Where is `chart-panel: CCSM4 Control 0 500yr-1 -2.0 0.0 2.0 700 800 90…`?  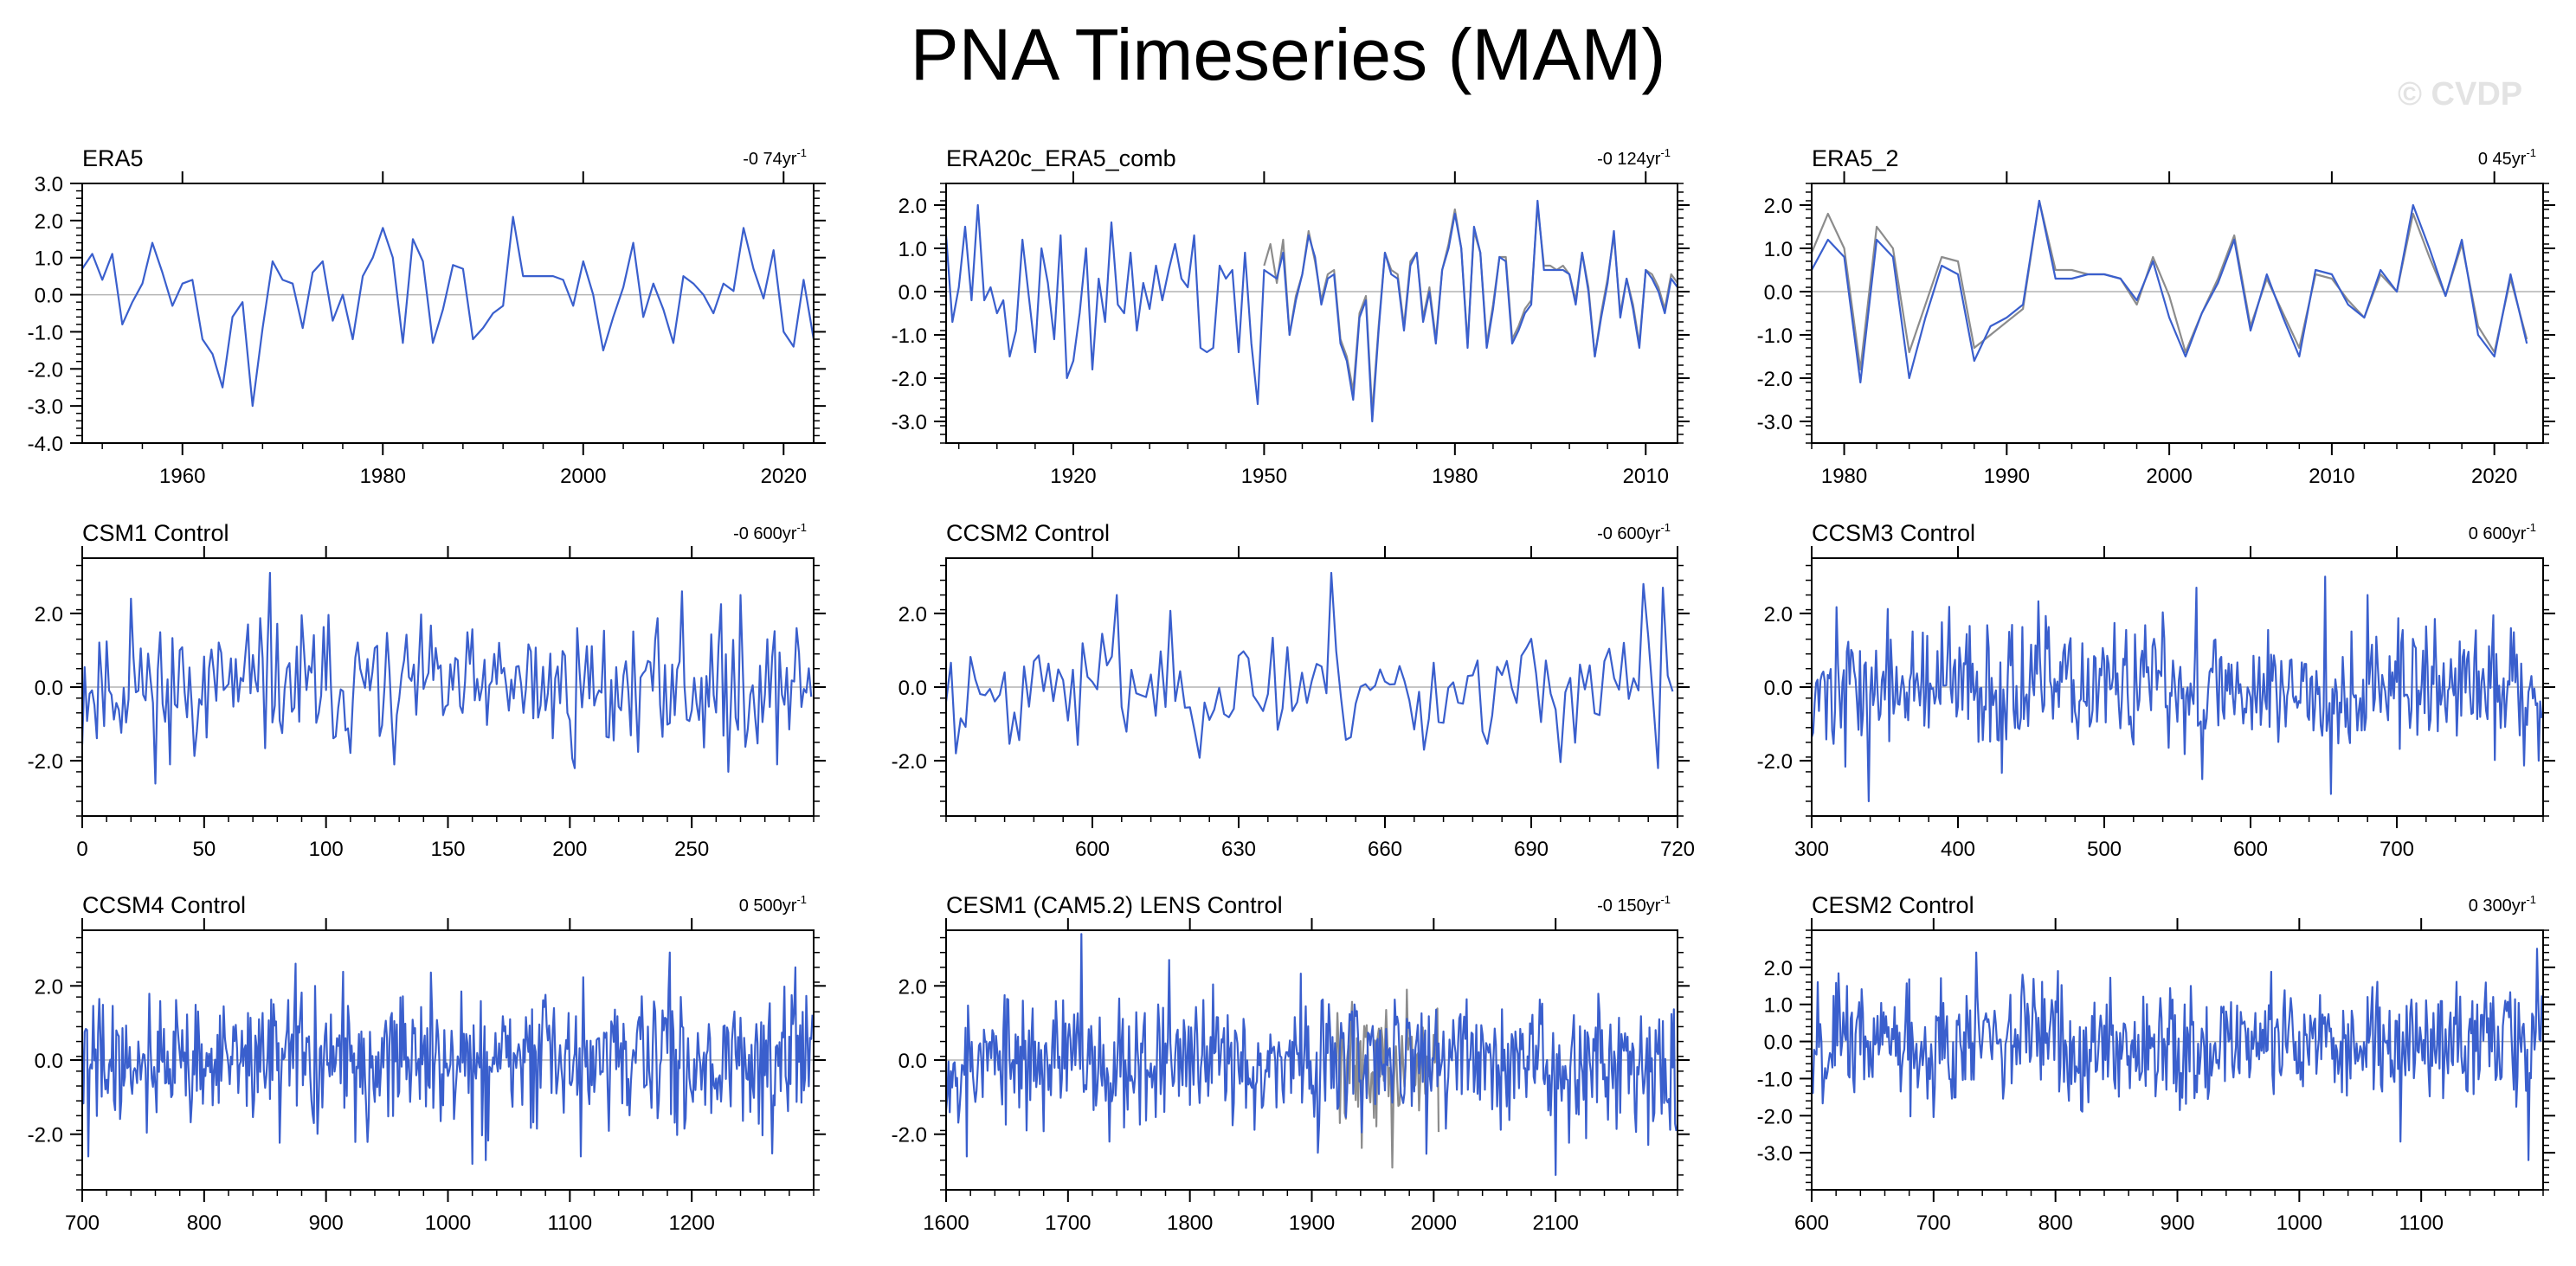
chart-panel: CCSM4 Control 0 500yr-1 -2.0 0.0 2.0 700 800 90… is located at coordinates (427, 1063).